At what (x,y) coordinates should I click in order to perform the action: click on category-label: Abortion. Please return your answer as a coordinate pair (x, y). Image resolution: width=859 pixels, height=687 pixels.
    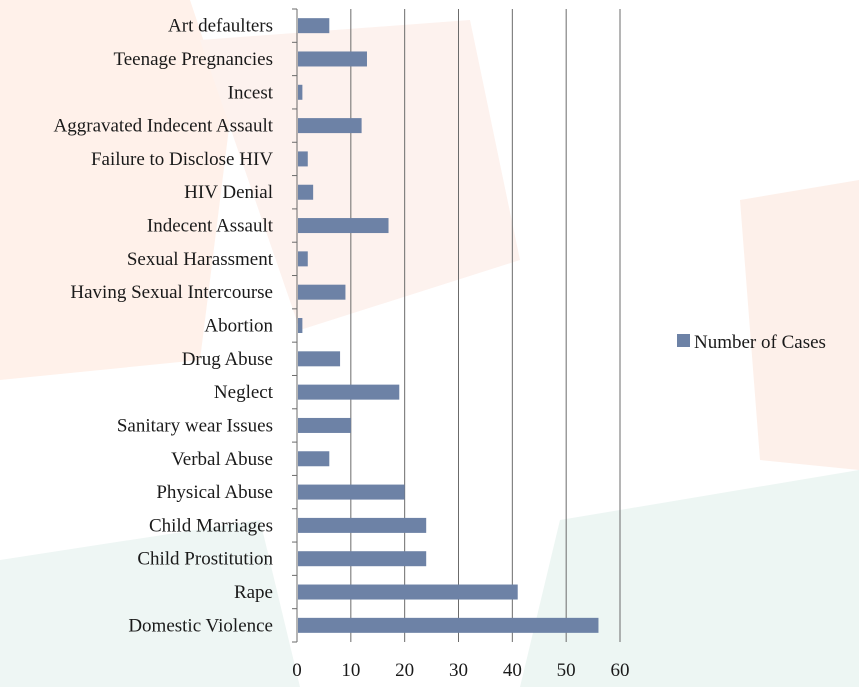
    Looking at the image, I should click on (238, 326).